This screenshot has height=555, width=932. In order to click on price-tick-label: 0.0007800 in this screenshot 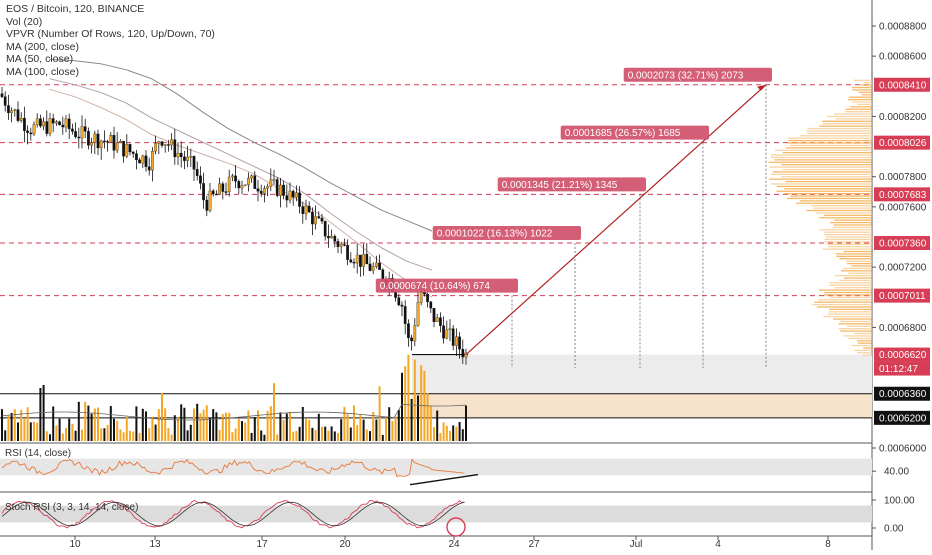, I will do `click(903, 177)`.